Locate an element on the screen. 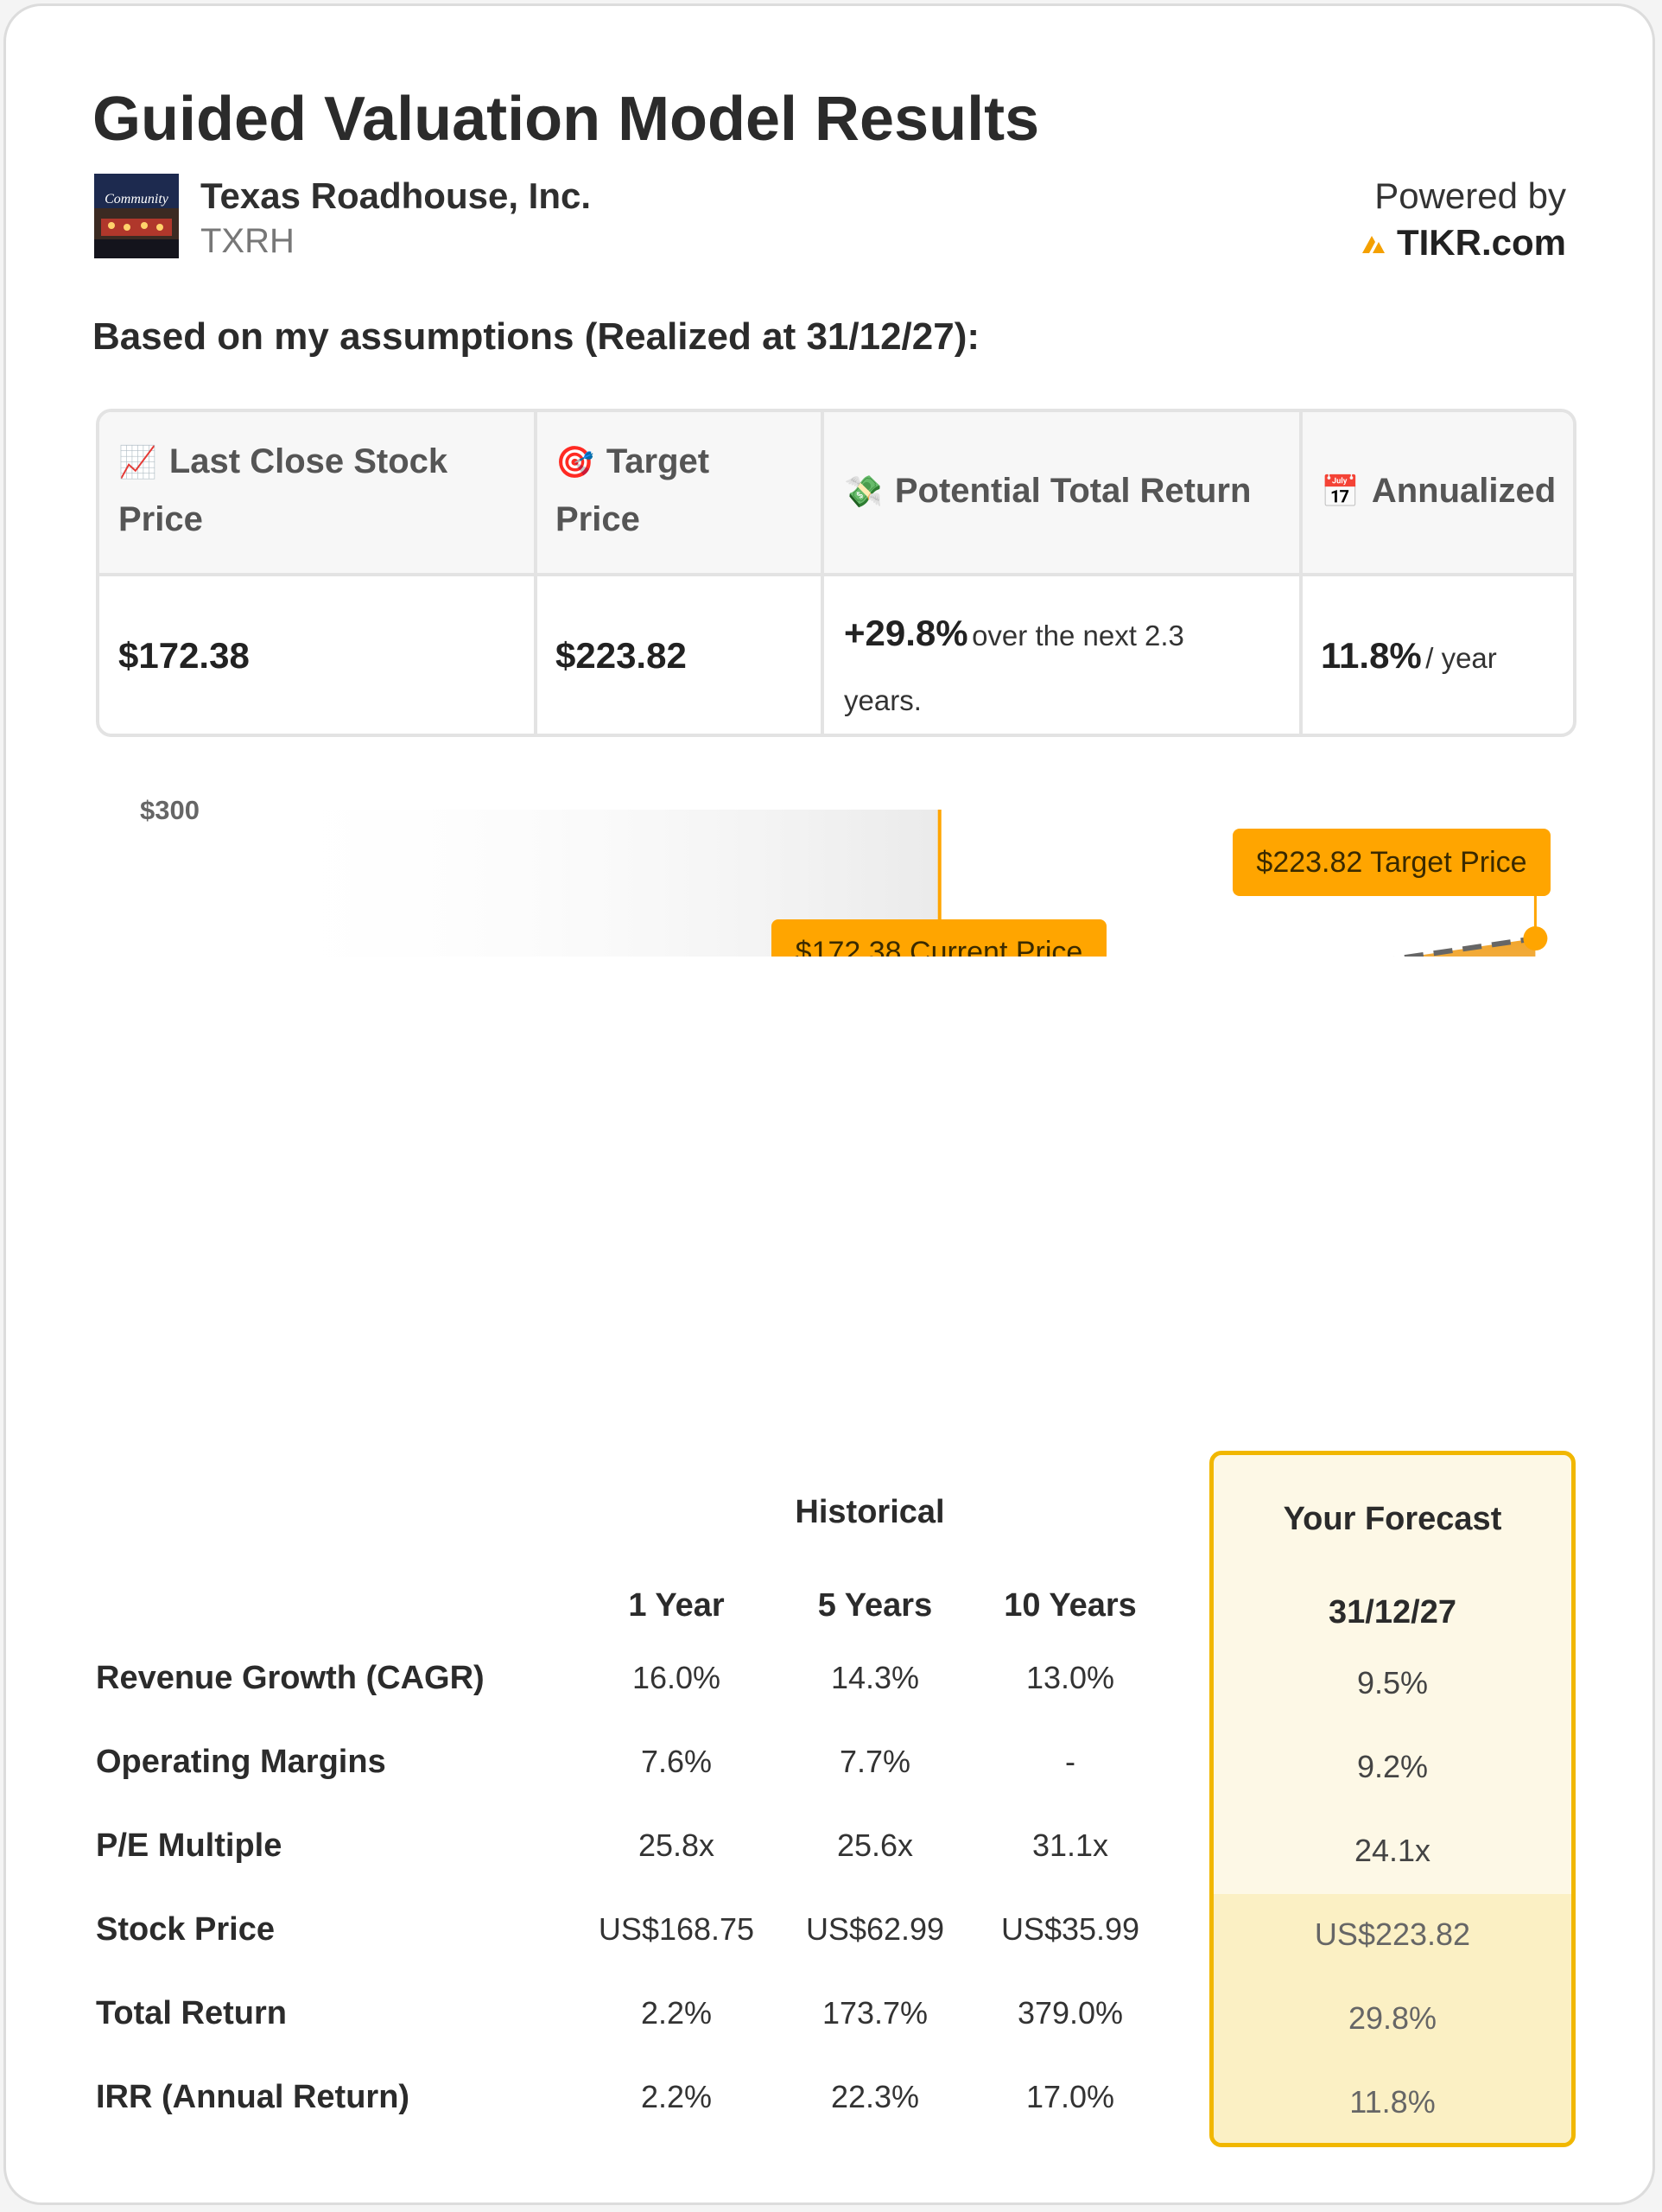 Image resolution: width=1662 pixels, height=2212 pixels. forecast-value: 9.5% is located at coordinates (1392, 1682).